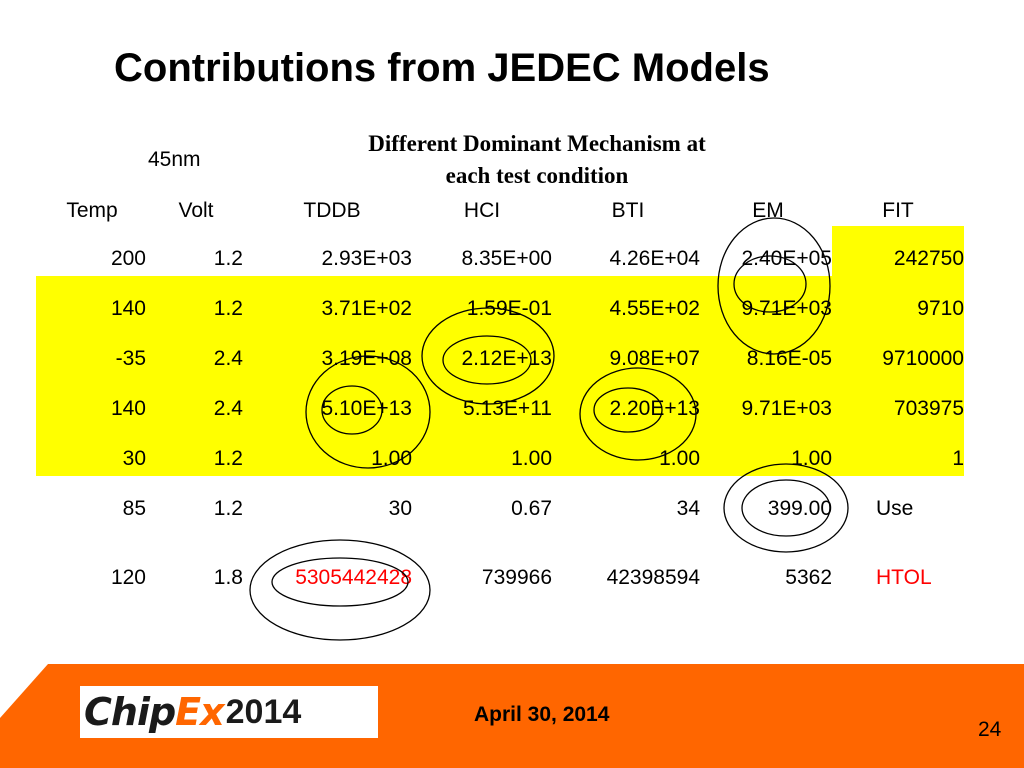  Describe the element at coordinates (366, 358) in the screenshot. I see `cell-tddb: 3.19E+08` at that location.